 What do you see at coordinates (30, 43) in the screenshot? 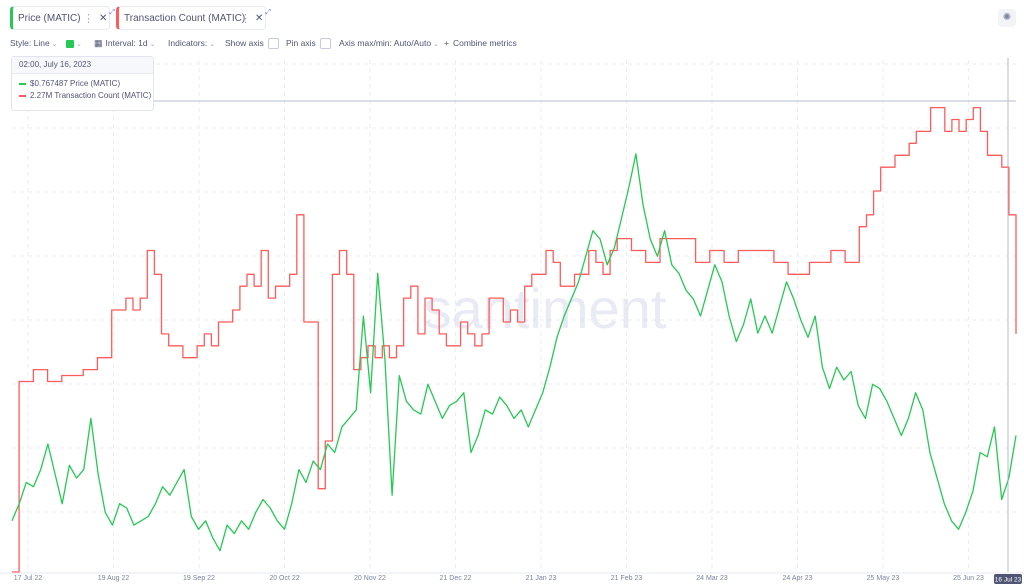
I see `style-label: Style: Line` at bounding box center [30, 43].